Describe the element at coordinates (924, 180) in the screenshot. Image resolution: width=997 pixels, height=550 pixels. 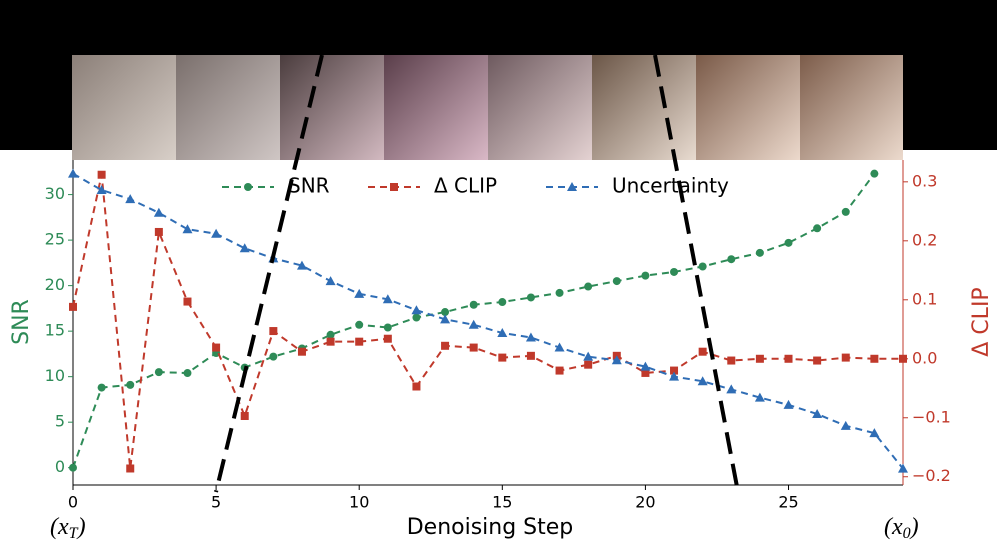
I see `y2-tick-label: 0.3` at that location.